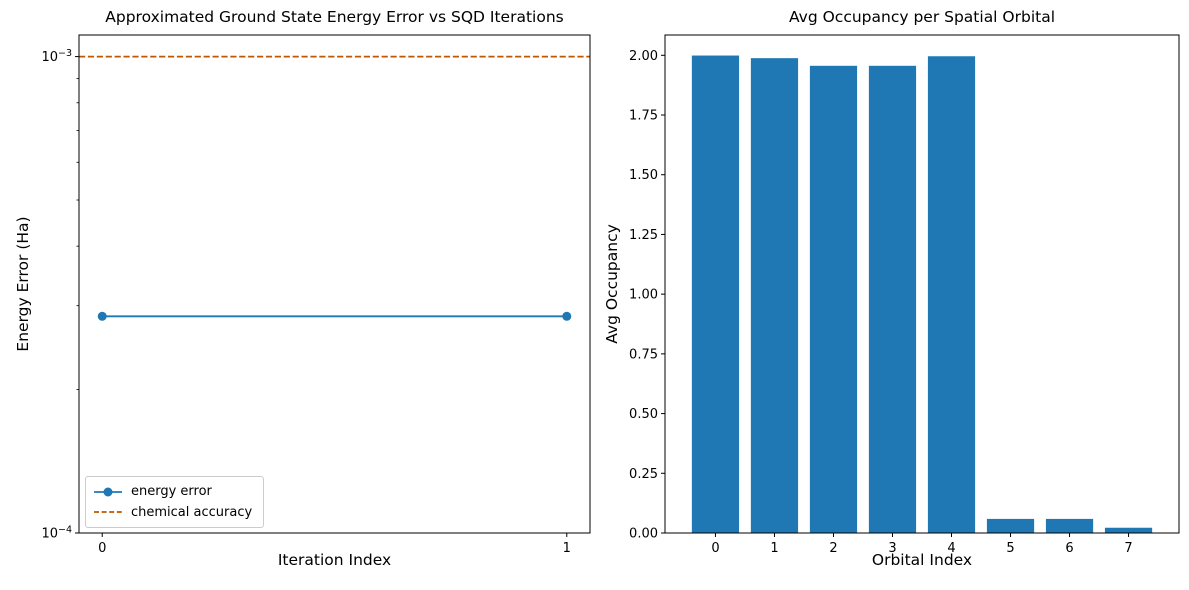 The height and width of the screenshot is (590, 1189). I want to click on legend-item-energy-error: energy error, so click(175, 491).